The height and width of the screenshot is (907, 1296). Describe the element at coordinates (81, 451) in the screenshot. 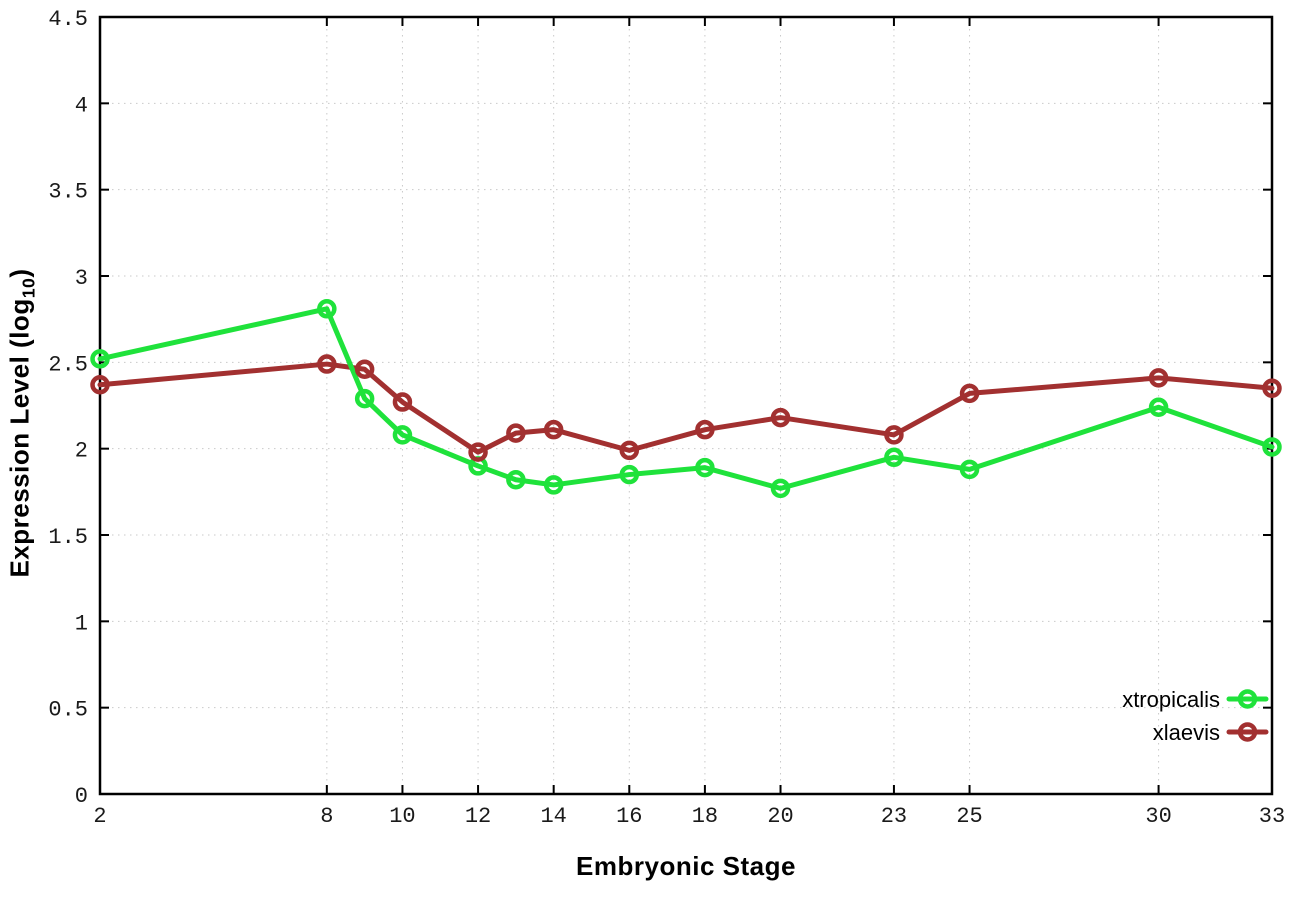

I see `y-tick-label: 2` at that location.